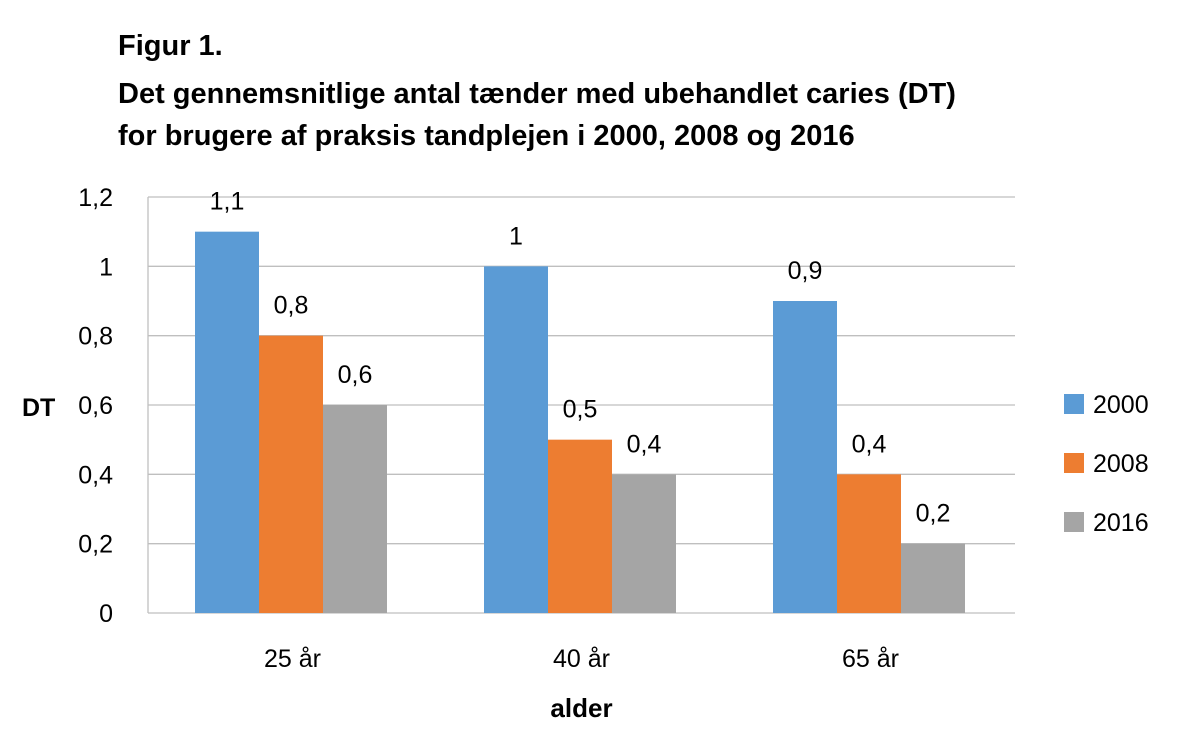  Describe the element at coordinates (291, 306) in the screenshot. I see `data-label: 0,8` at that location.